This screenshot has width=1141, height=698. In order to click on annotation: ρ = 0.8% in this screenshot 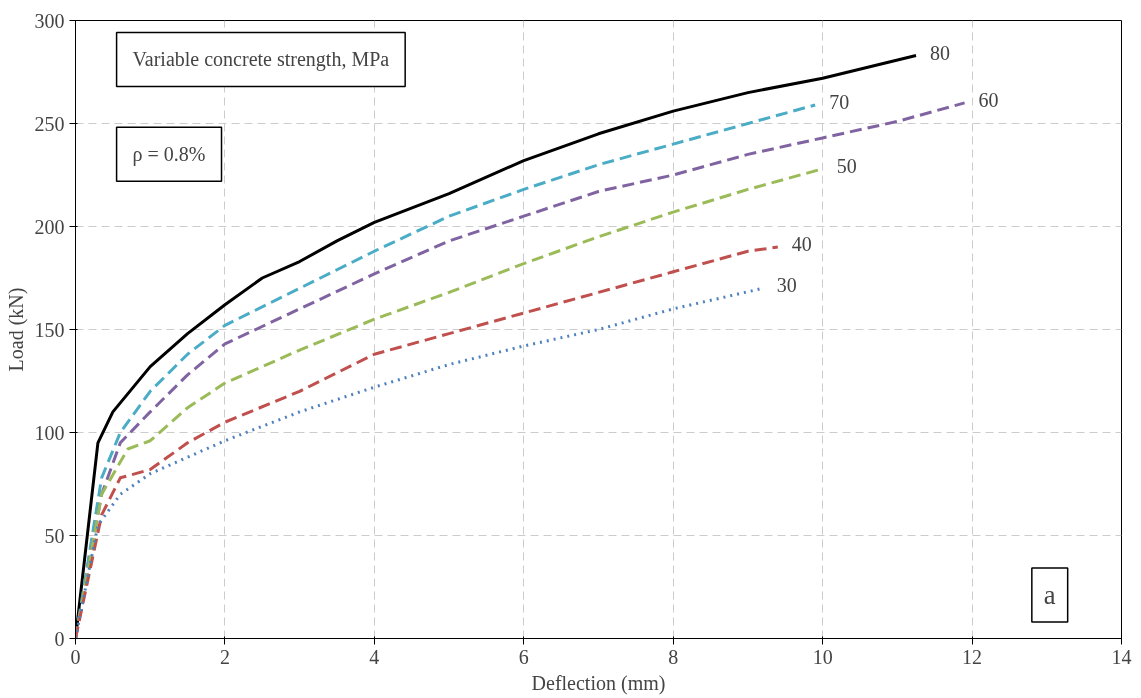, I will do `click(169, 155)`.